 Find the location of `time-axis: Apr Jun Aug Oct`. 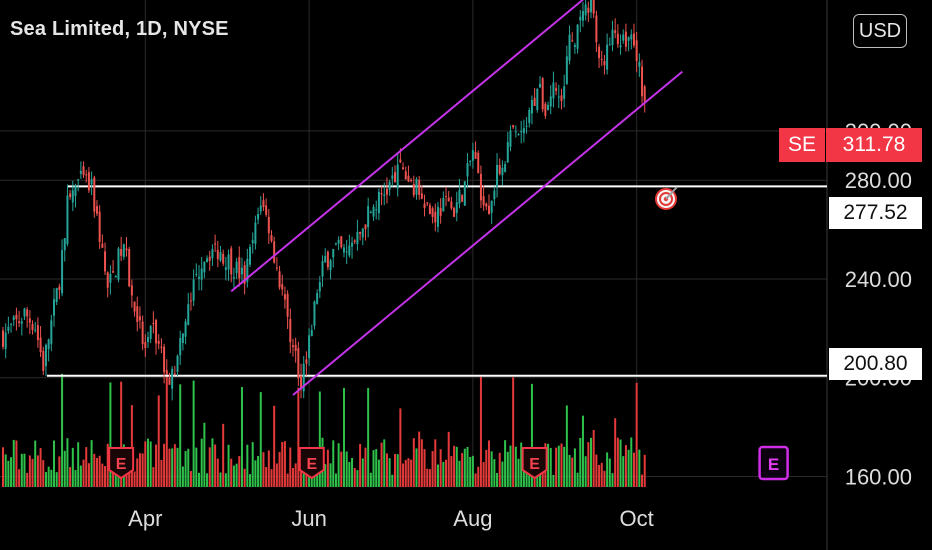

time-axis: Apr Jun Aug Oct is located at coordinates (391, 518).